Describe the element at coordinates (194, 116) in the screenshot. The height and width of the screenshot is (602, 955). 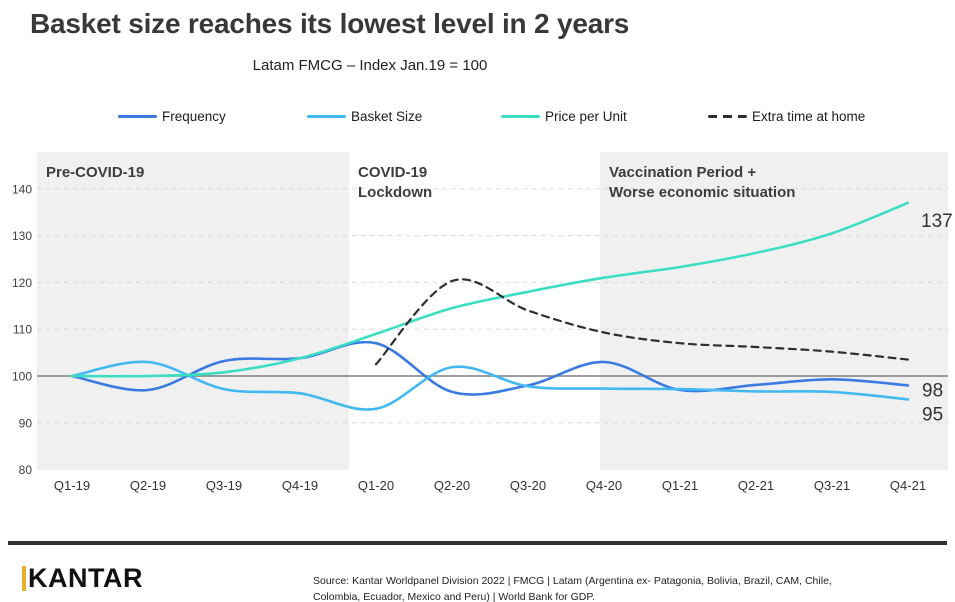
I see `legend-label: Frequency` at that location.